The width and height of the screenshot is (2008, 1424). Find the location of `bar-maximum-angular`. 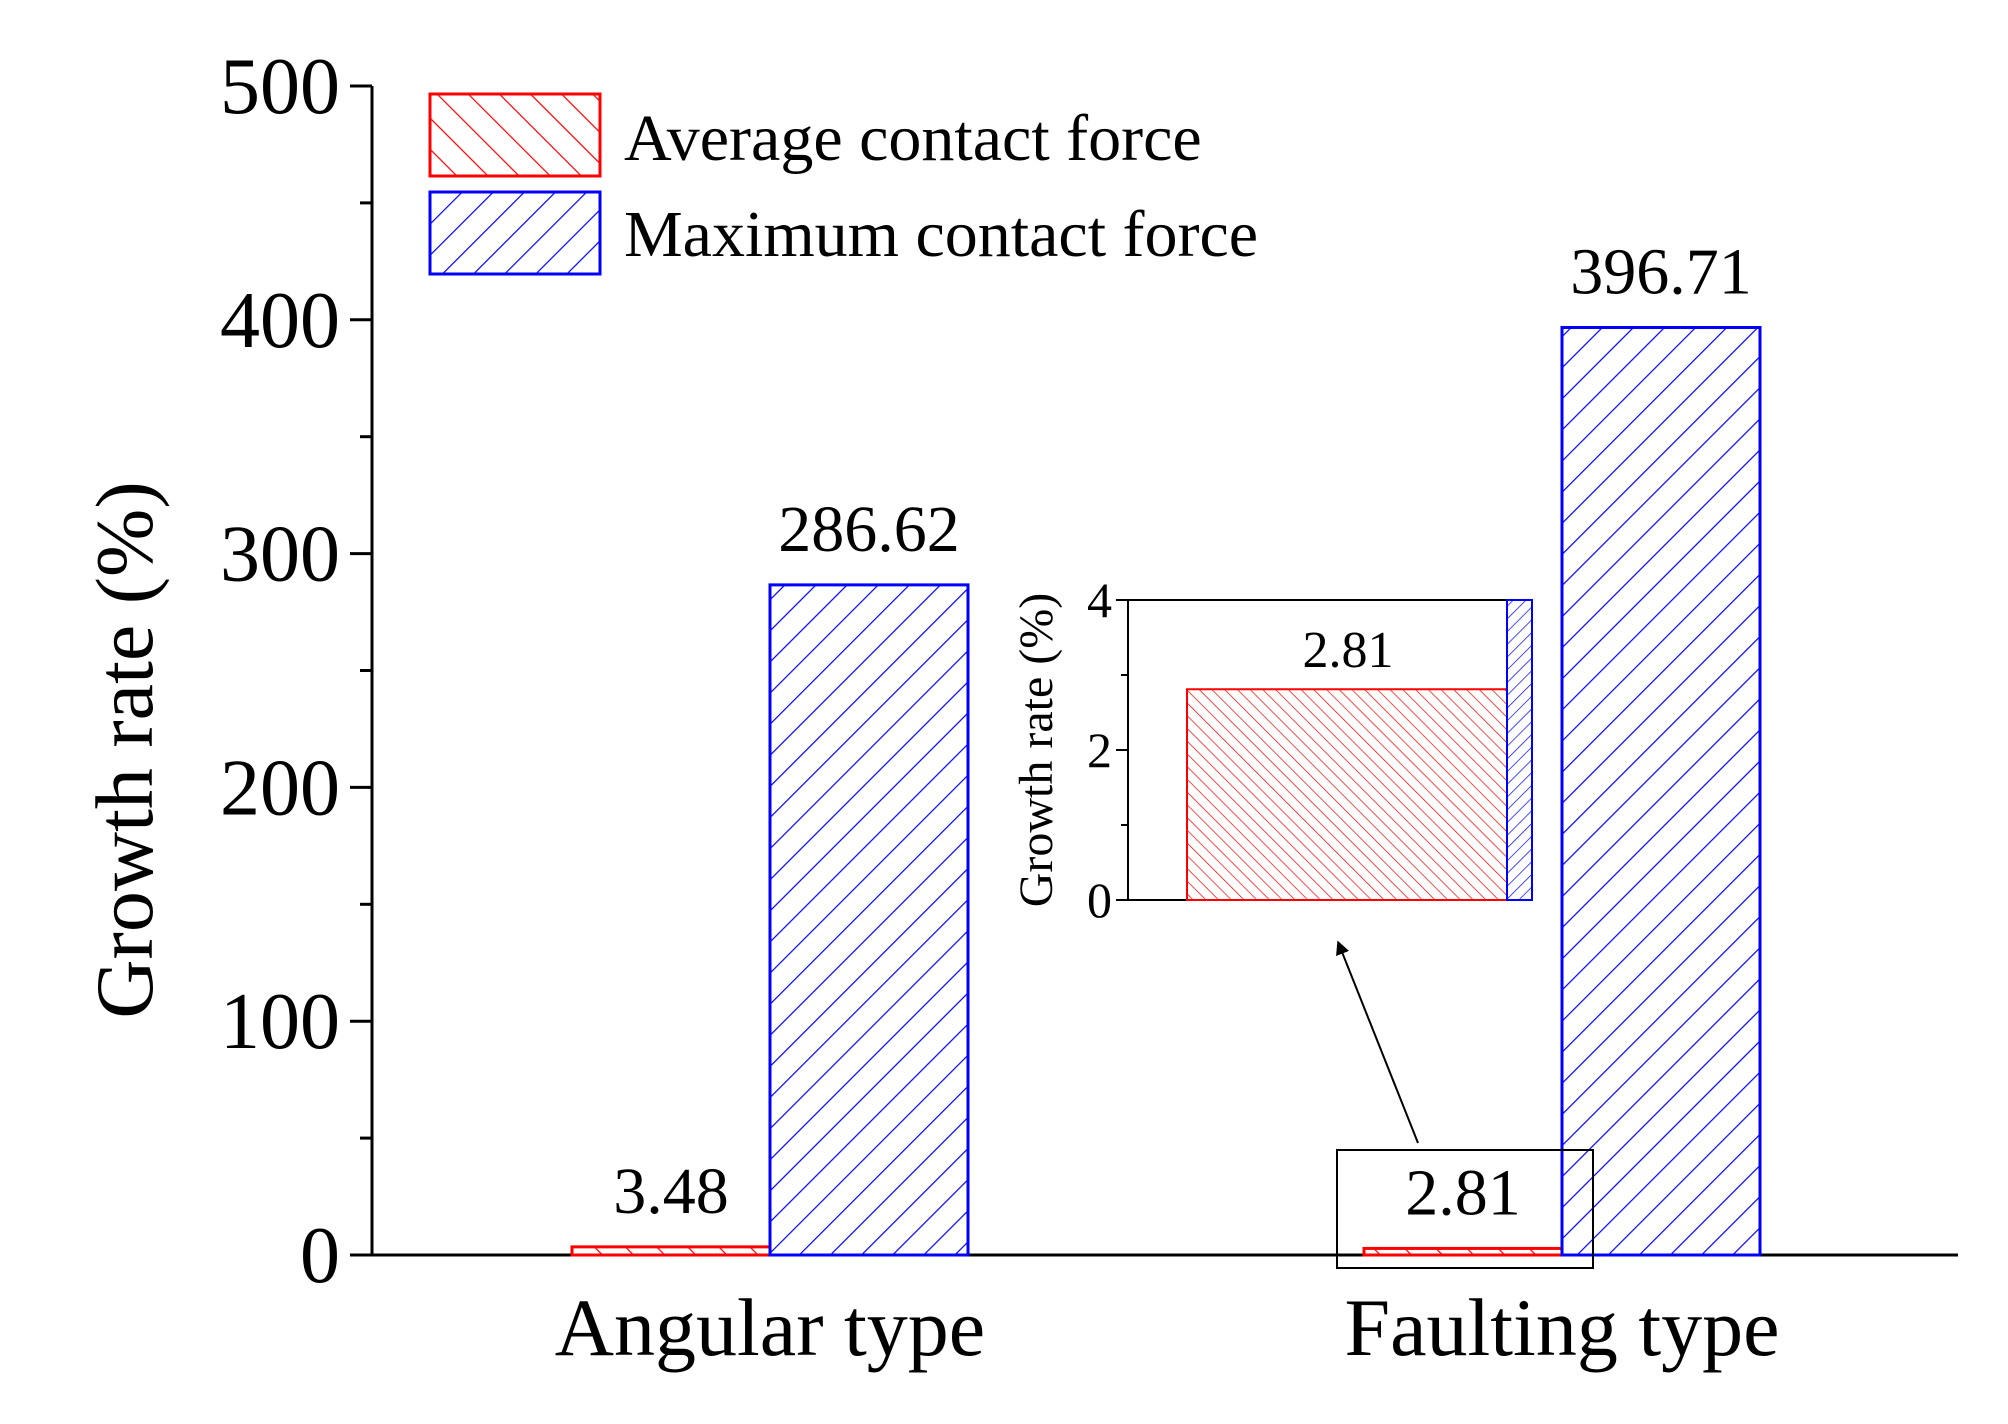

bar-maximum-angular is located at coordinates (869, 920).